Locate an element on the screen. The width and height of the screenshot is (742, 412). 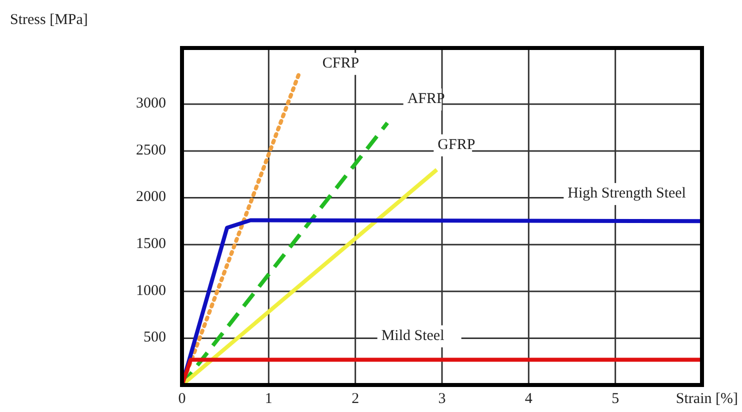
y-axis-title: Stress [MPa] is located at coordinates (49, 20).